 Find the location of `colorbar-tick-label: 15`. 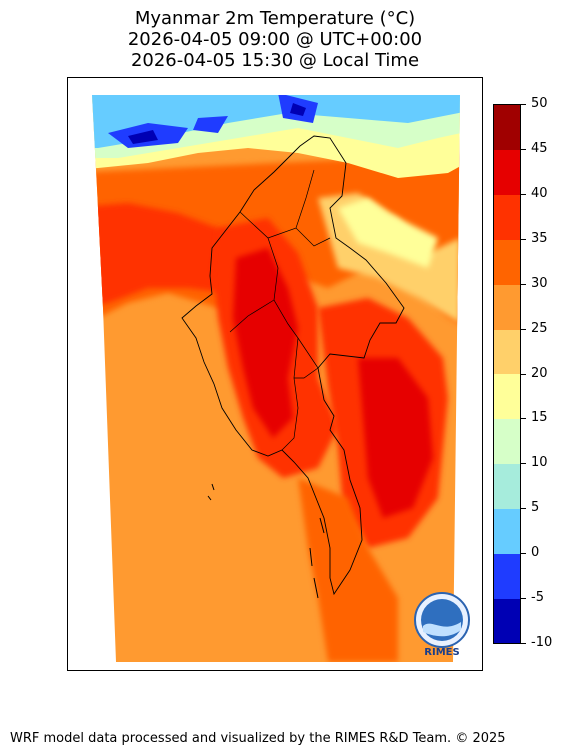

colorbar-tick-label: 15 is located at coordinates (539, 418).